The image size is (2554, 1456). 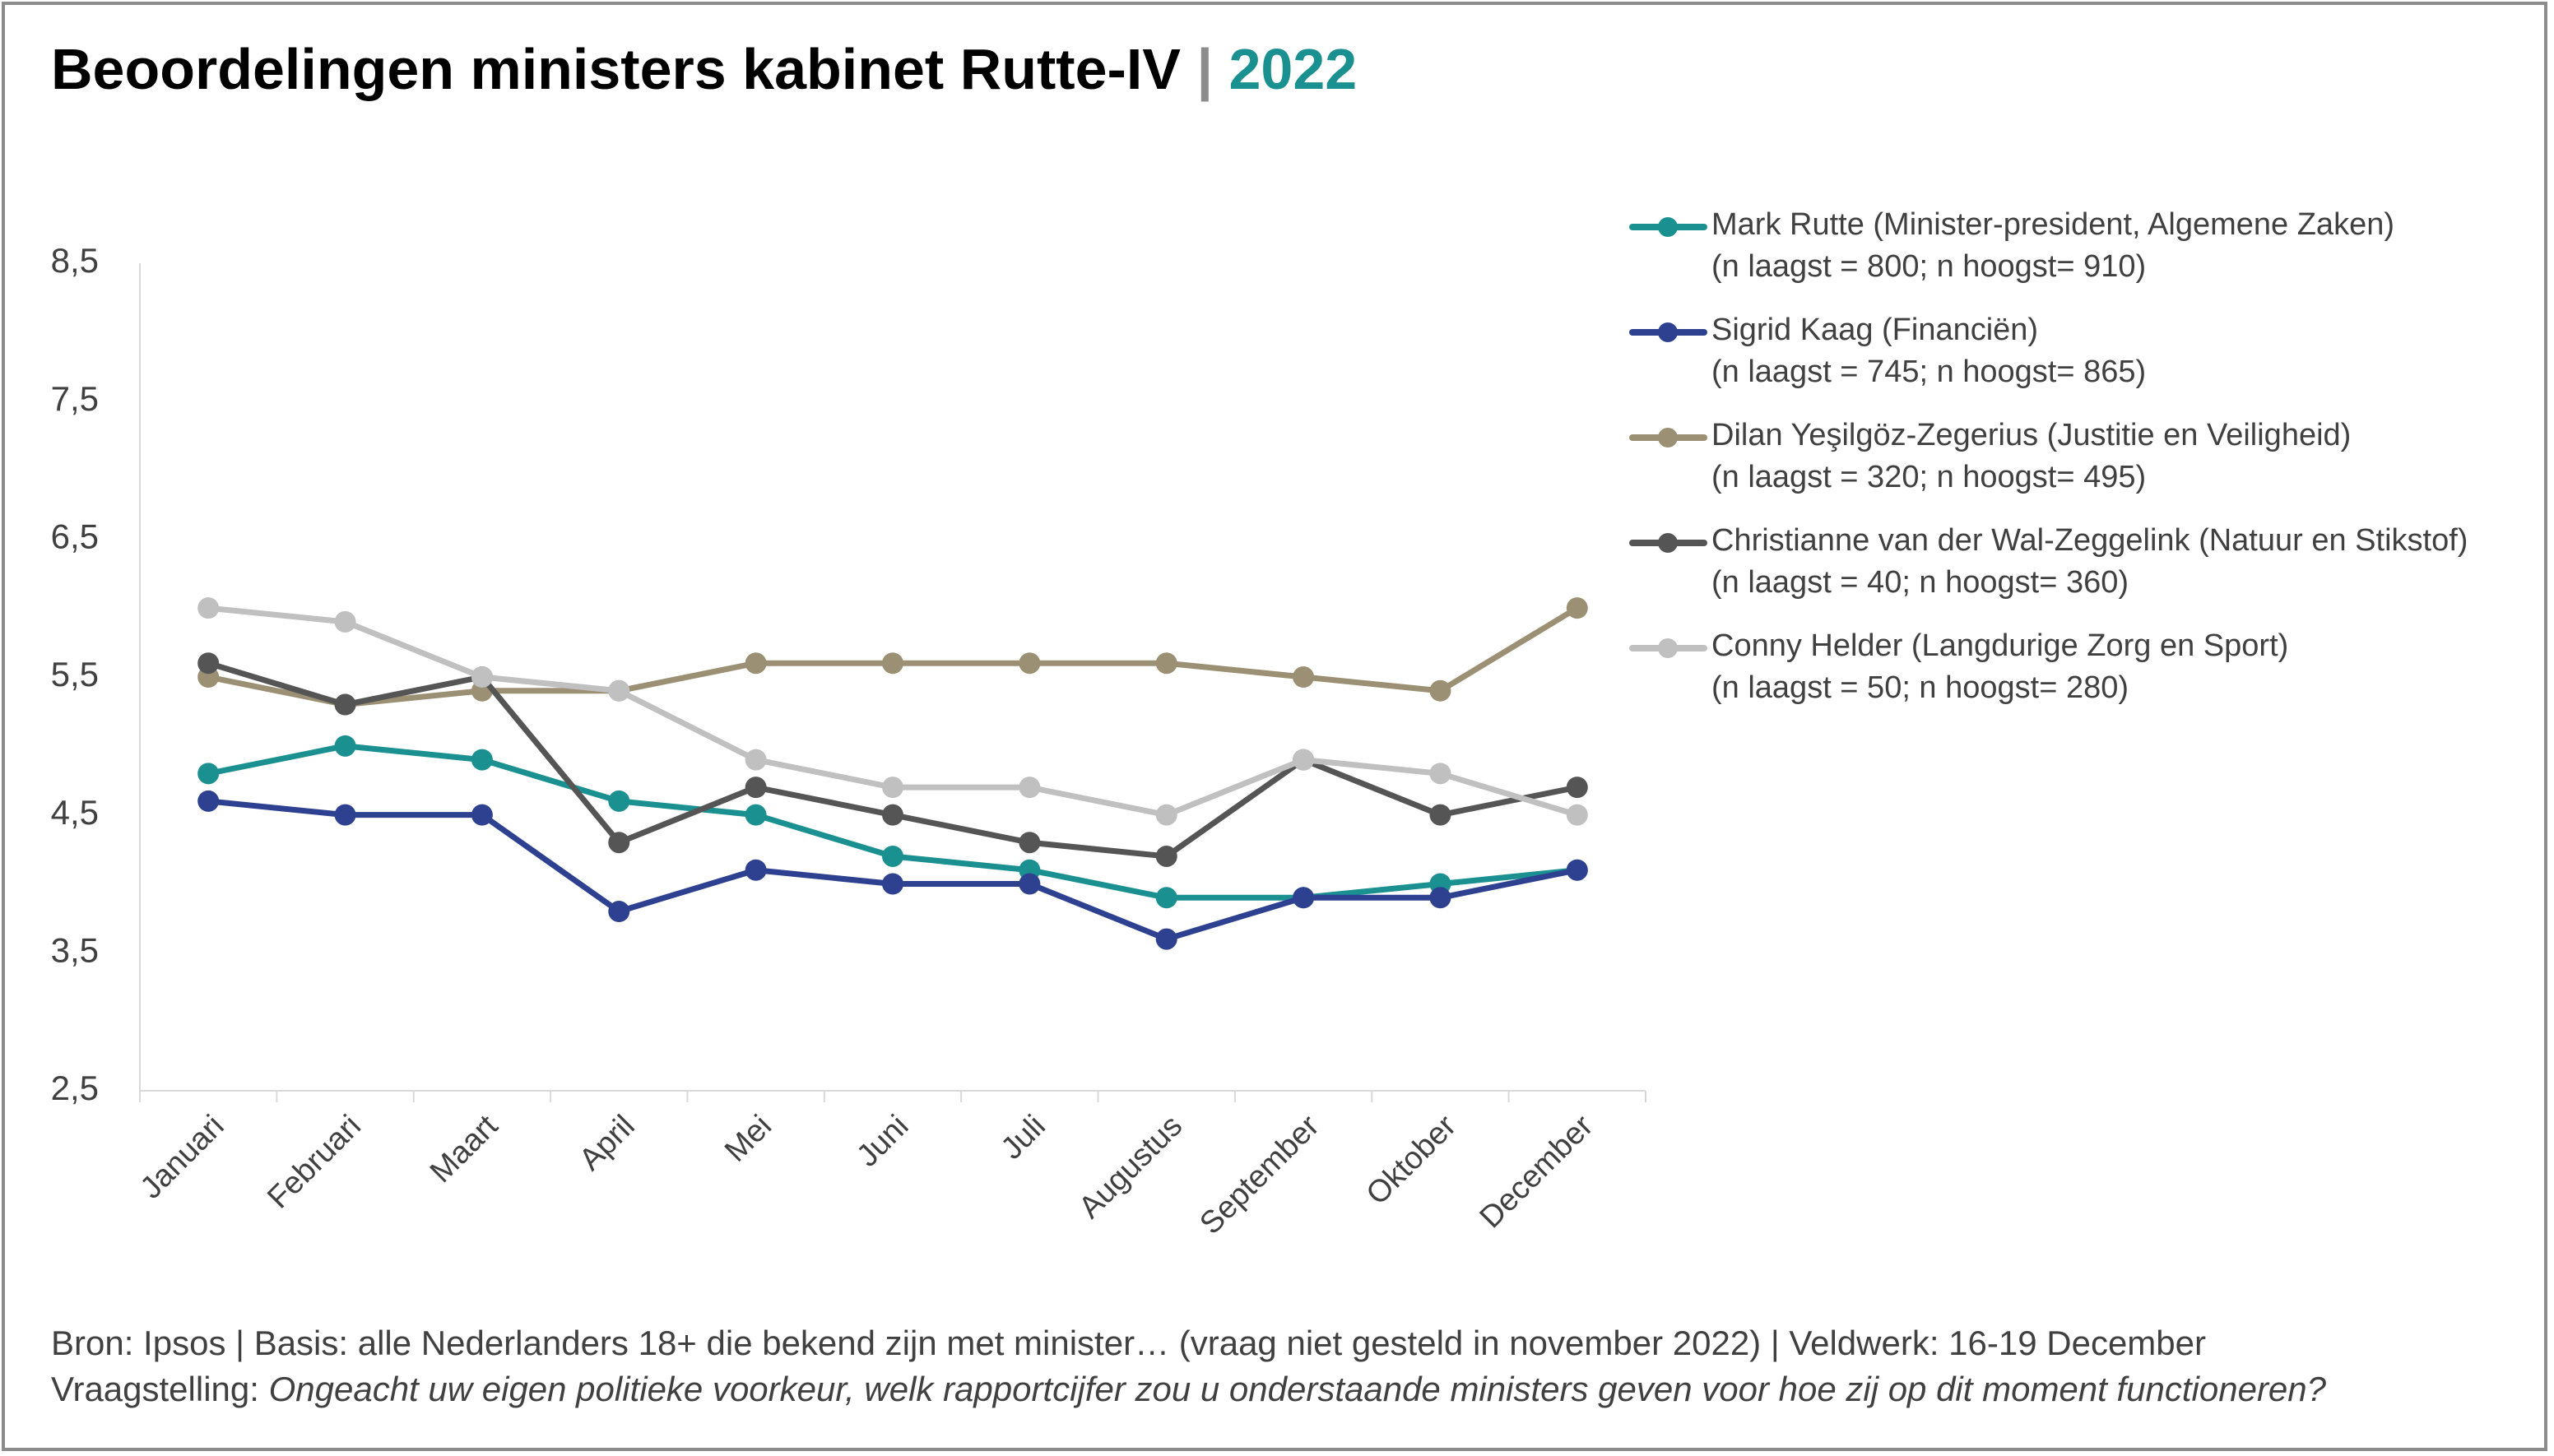 I want to click on legend-sample-size: (n laagst = 320; n hoogst= 495), so click(x=1929, y=477).